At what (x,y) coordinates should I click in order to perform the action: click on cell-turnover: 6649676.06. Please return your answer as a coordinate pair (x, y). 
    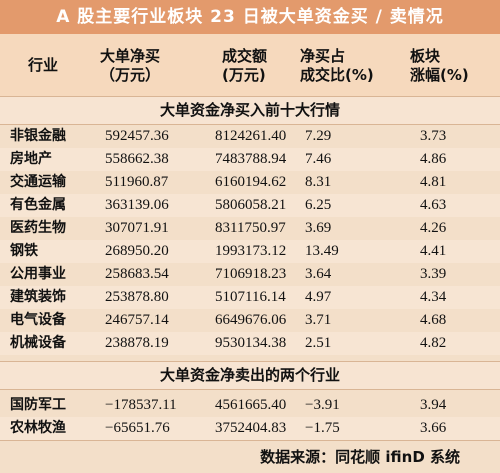
    Looking at the image, I should click on (251, 320).